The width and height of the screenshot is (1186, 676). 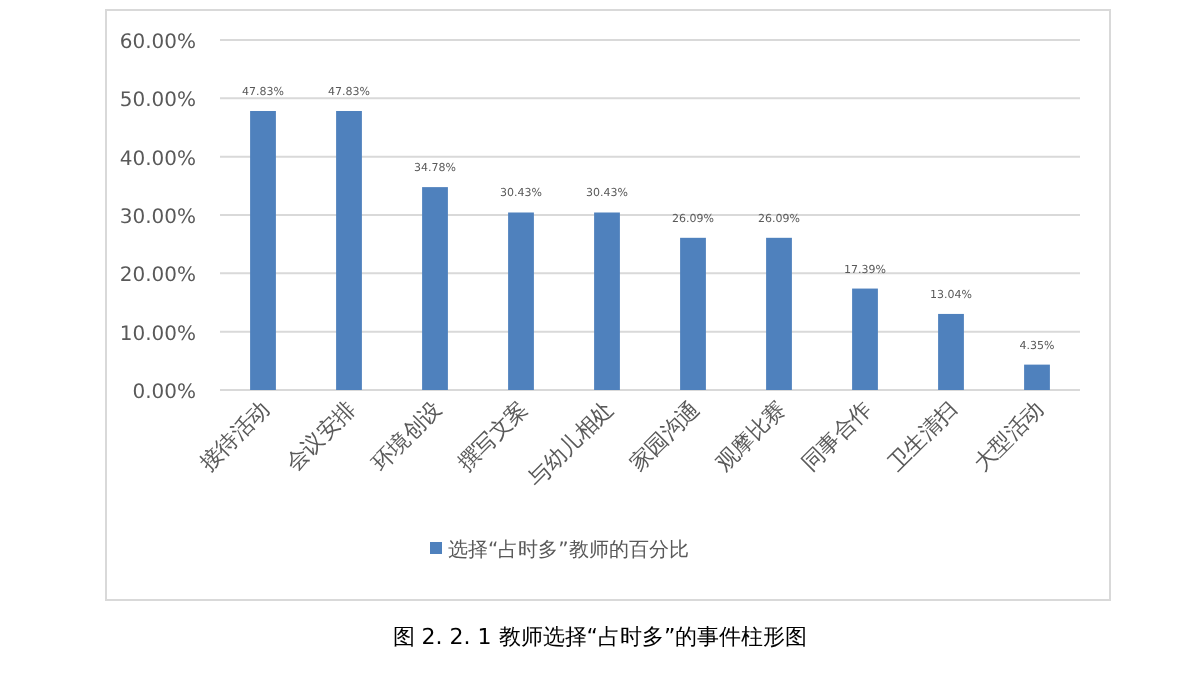 What do you see at coordinates (837, 436) in the screenshot?
I see `x-tick-label: 同事合作` at bounding box center [837, 436].